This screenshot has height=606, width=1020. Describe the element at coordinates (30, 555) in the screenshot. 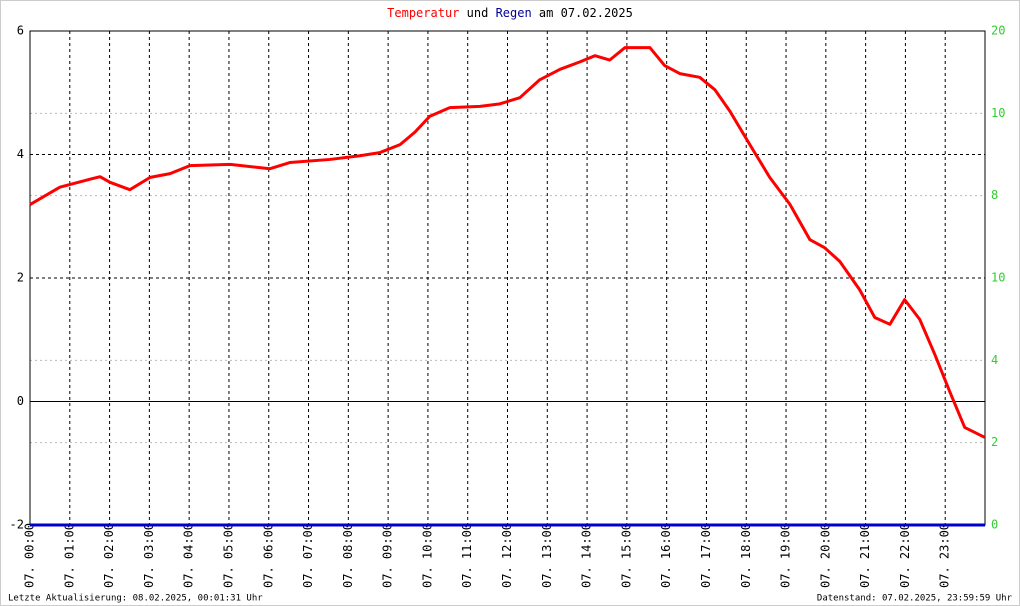

I see `x-tick-label: 07. 00:00` at that location.